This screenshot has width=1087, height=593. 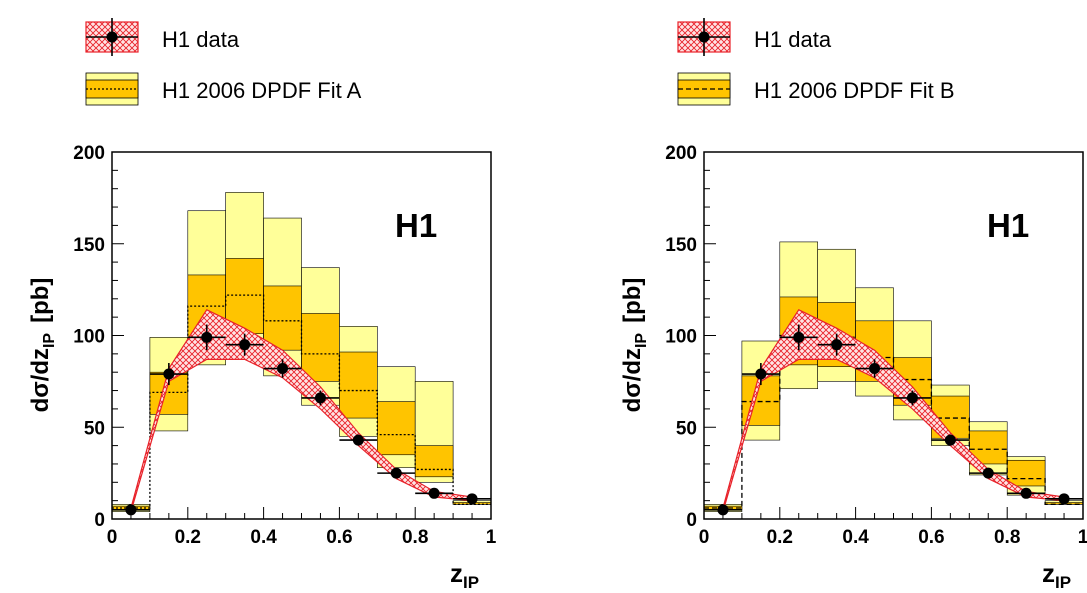 I want to click on legend-label-prediction: H1 2006 DPDF Fit B, so click(x=854, y=90).